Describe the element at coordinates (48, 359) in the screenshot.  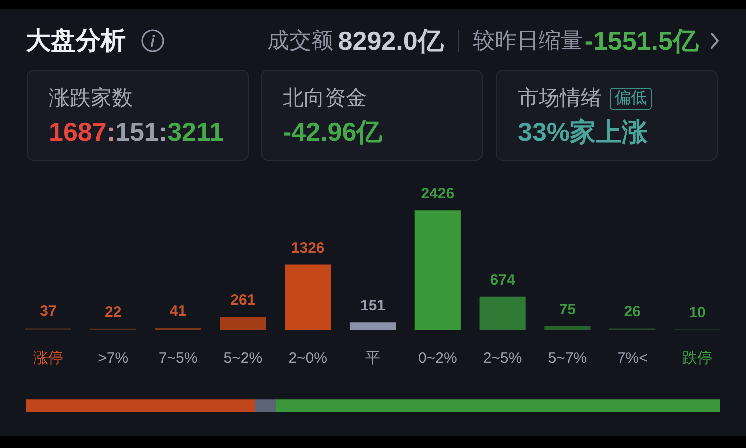
I see `x-tick-label: 涨停` at that location.